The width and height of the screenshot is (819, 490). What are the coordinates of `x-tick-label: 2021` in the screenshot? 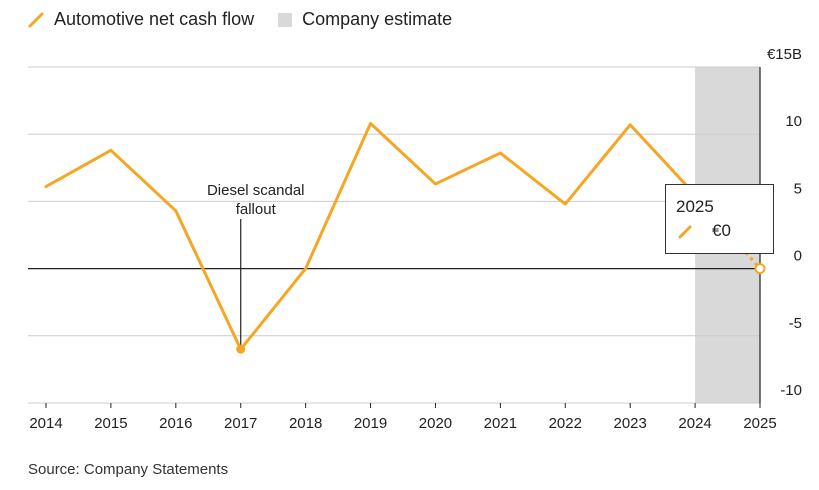 It's located at (500, 423).